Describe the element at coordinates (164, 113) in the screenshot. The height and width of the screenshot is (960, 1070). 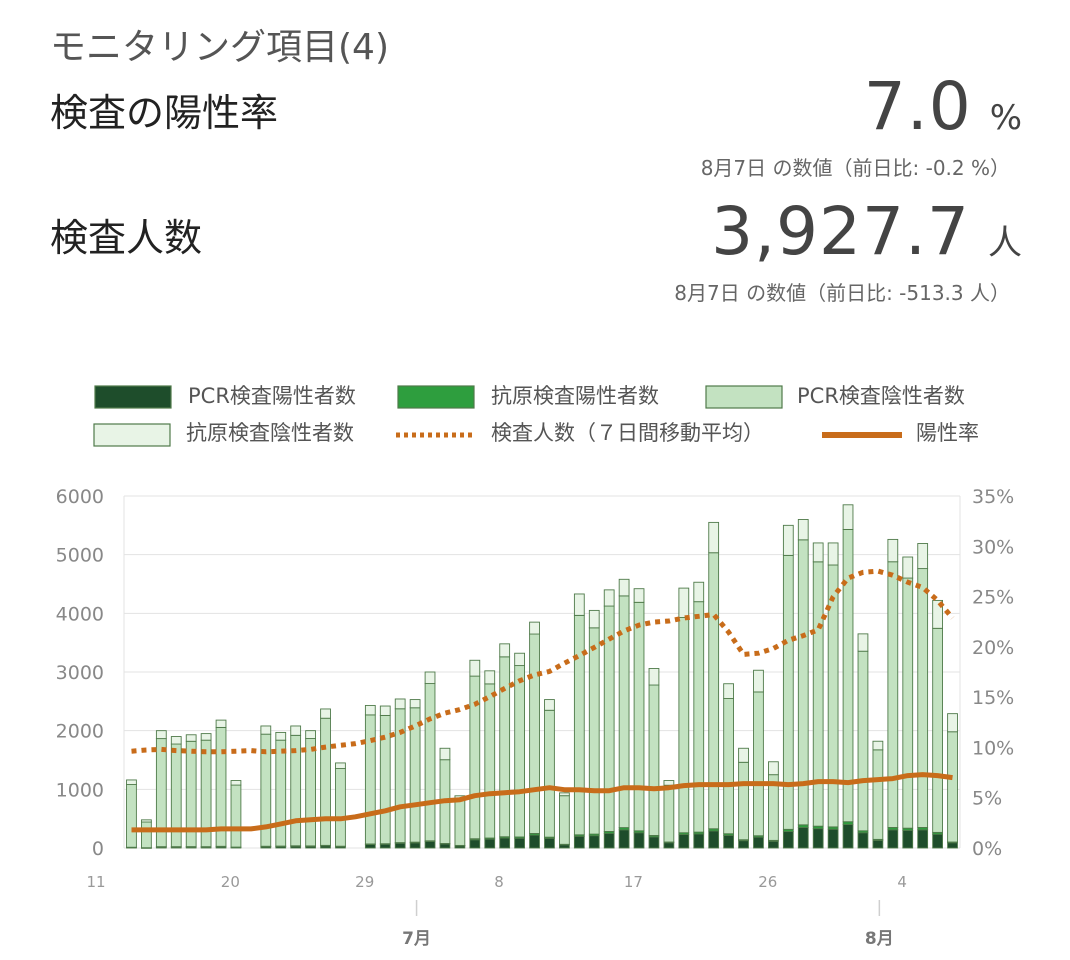
I see `positivity-label: 検査の陽性率` at that location.